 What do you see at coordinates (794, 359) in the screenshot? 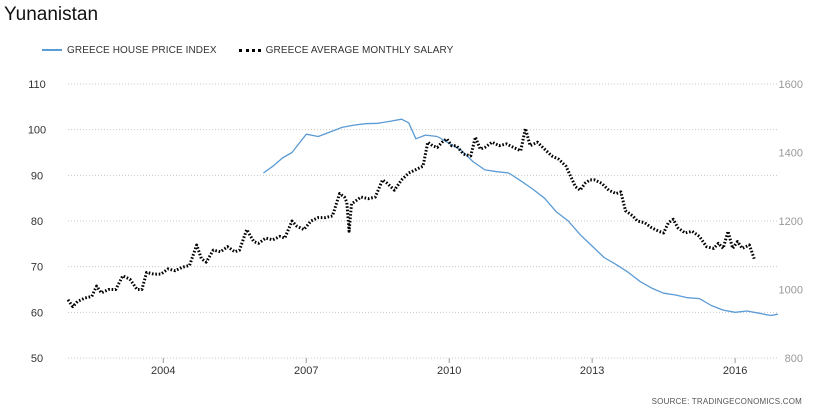
I see `y-right-tick-label: 800` at bounding box center [794, 359].